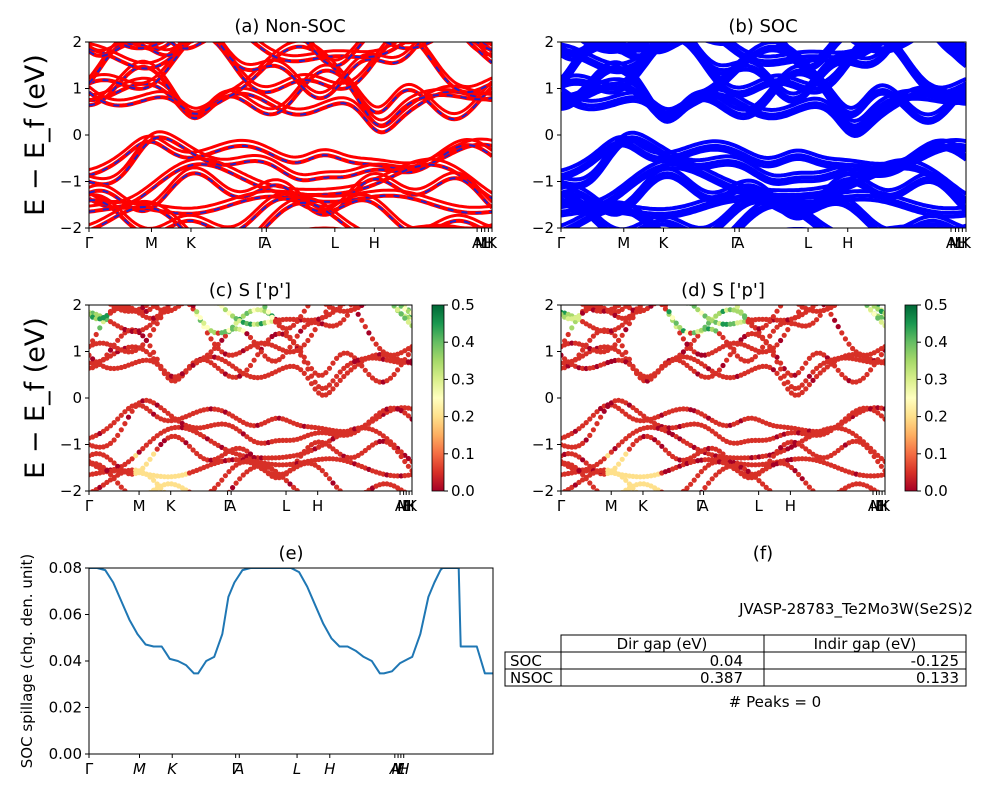 This screenshot has height=800, width=1000. What do you see at coordinates (543, 445) in the screenshot?
I see `y-tick-label: −1` at bounding box center [543, 445].